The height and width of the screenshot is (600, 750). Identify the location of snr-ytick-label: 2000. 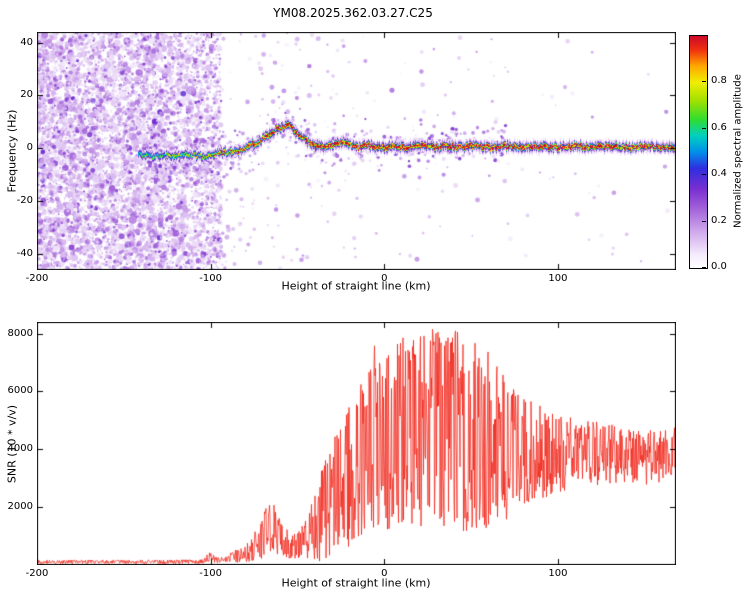
(20, 507).